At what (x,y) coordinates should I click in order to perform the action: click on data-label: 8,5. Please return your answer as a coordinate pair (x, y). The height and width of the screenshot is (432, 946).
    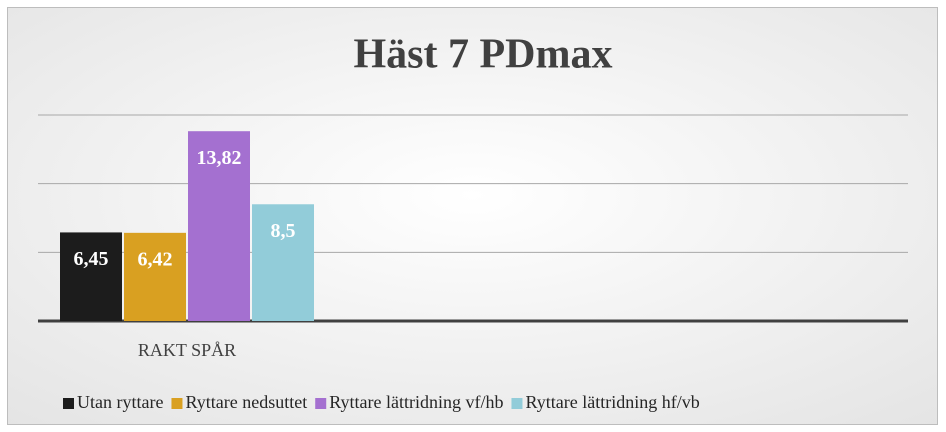
    Looking at the image, I should click on (283, 231).